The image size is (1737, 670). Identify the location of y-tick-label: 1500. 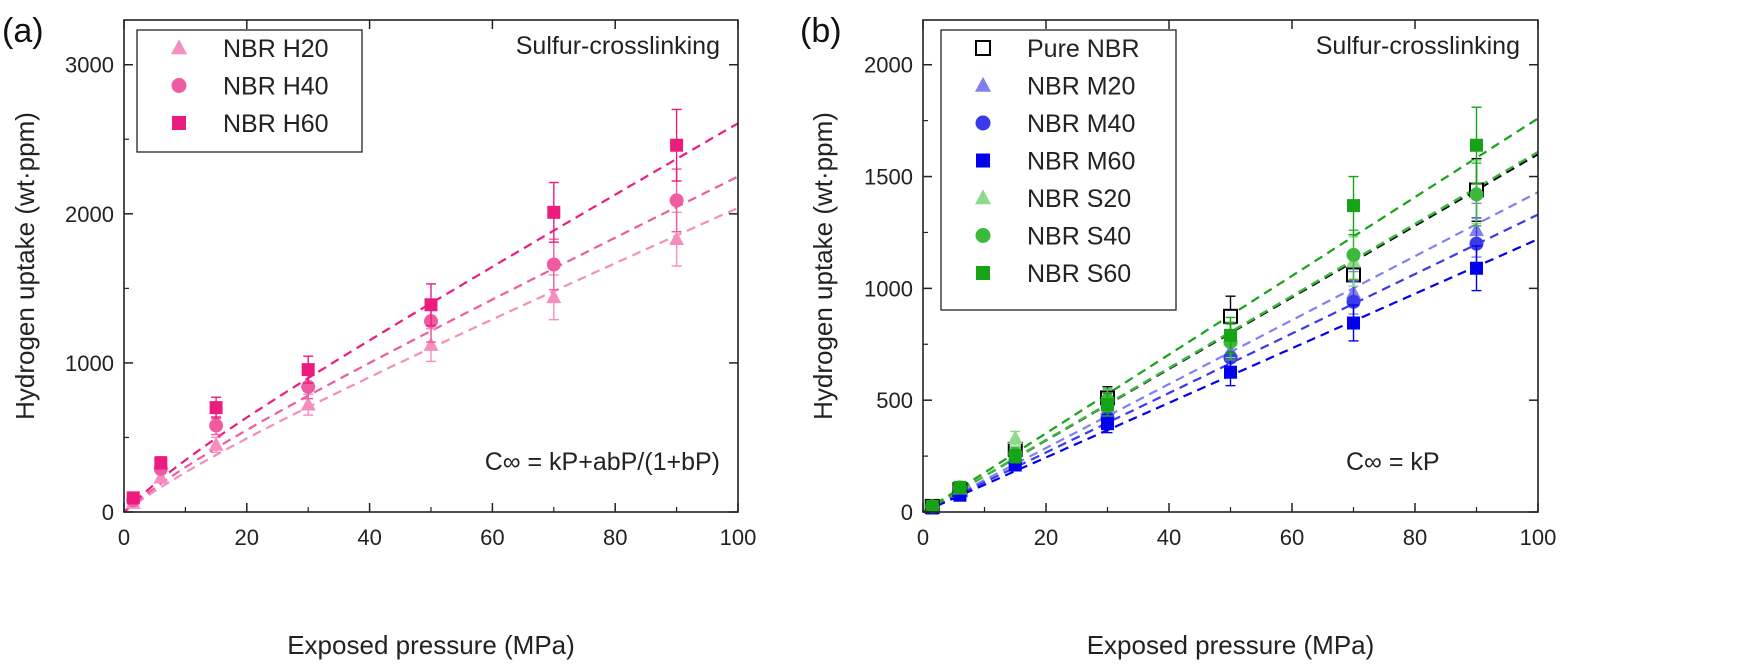
(888, 177).